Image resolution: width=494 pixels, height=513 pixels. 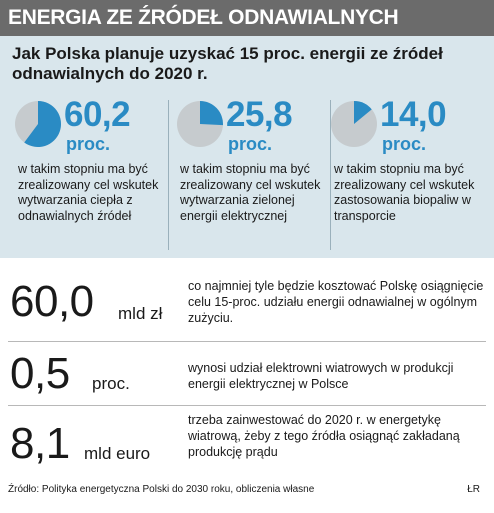 What do you see at coordinates (117, 453) in the screenshot?
I see `big-value-unit: mld euro` at bounding box center [117, 453].